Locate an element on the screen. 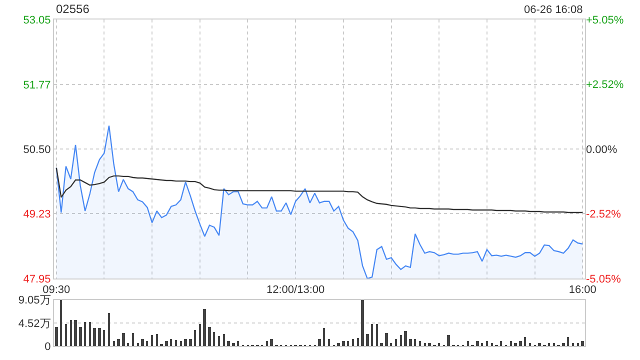 This screenshot has width=640, height=360. y-tick-label: 49.23 is located at coordinates (37, 214).